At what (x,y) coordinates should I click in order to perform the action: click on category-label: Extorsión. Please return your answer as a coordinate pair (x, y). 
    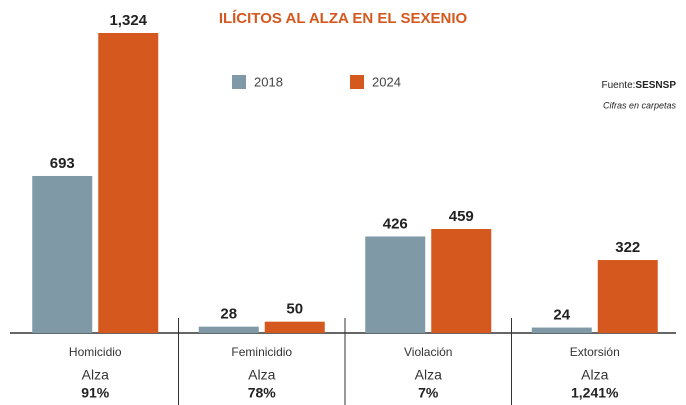
    Looking at the image, I should click on (595, 352).